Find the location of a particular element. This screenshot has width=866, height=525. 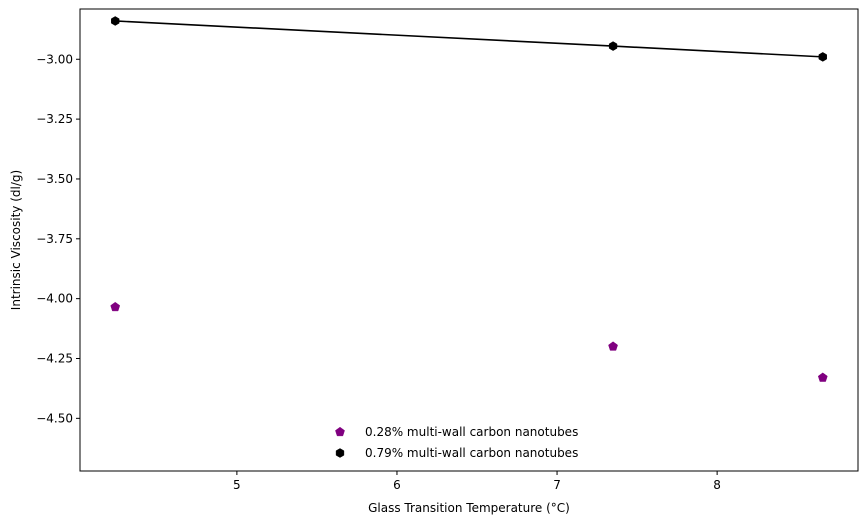

x-tick-label: 5 is located at coordinates (237, 485).